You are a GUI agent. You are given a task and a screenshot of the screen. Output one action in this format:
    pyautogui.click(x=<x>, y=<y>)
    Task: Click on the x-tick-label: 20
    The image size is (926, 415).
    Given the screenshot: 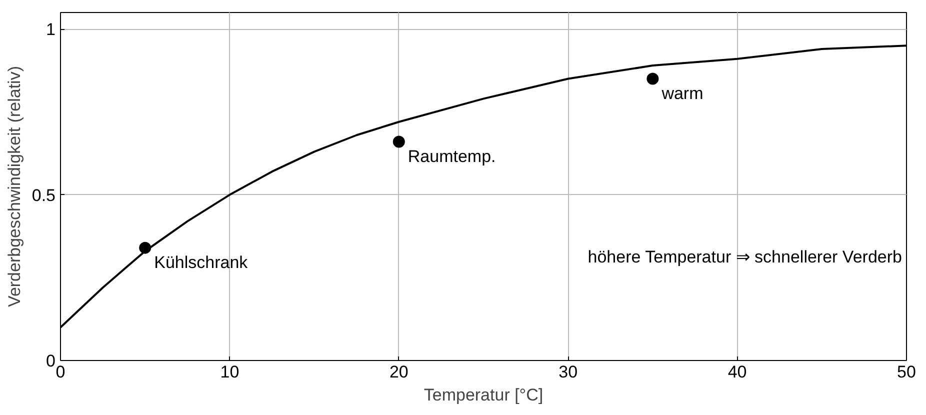 What is the action you would take?
    pyautogui.click(x=398, y=372)
    